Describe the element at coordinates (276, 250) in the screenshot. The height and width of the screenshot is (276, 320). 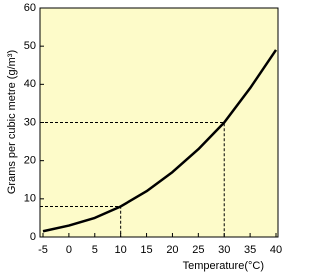
I see `x-tick-label: 40` at that location.